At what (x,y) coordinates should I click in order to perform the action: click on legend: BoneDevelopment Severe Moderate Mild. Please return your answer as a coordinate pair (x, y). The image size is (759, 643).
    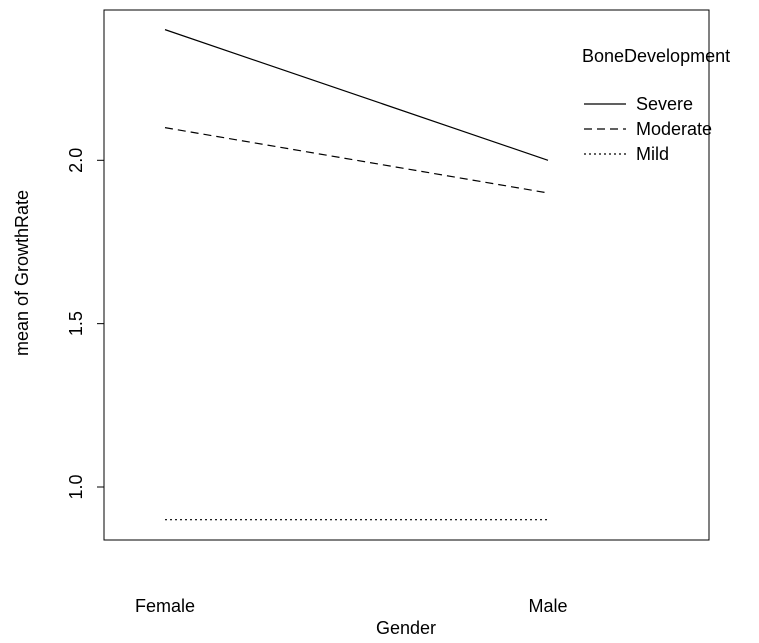
    Looking at the image, I should click on (656, 105).